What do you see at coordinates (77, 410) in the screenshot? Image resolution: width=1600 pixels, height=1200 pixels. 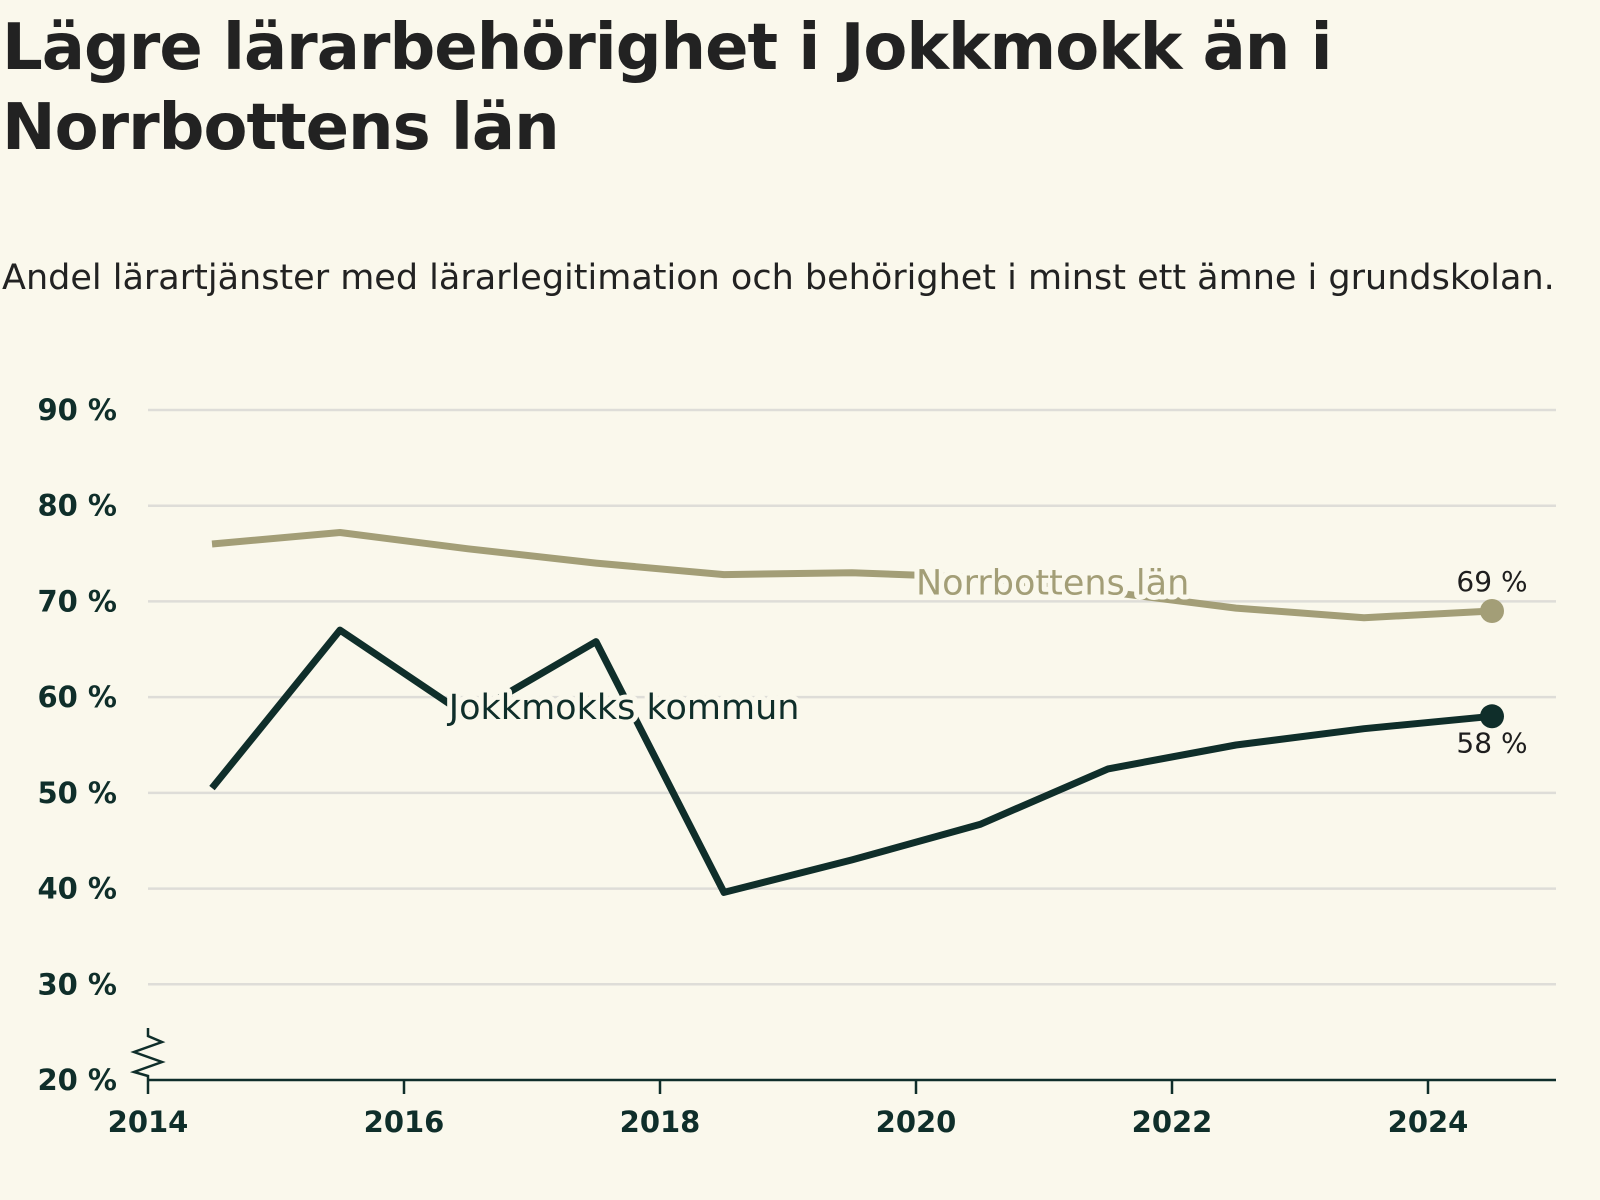 I see `y-tick-label-90: 90 %` at bounding box center [77, 410].